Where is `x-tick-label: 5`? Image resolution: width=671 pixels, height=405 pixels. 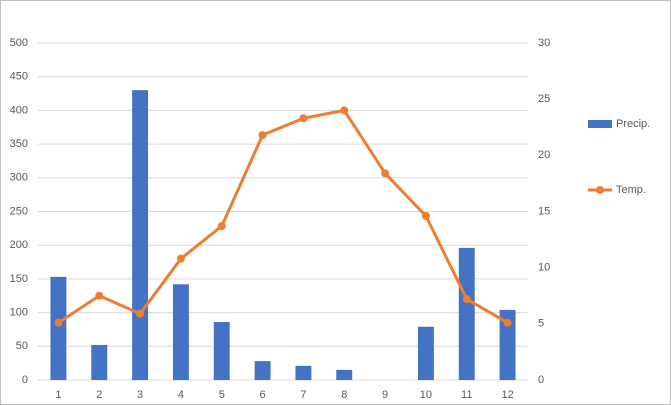 x-tick-label: 5 is located at coordinates (222, 395).